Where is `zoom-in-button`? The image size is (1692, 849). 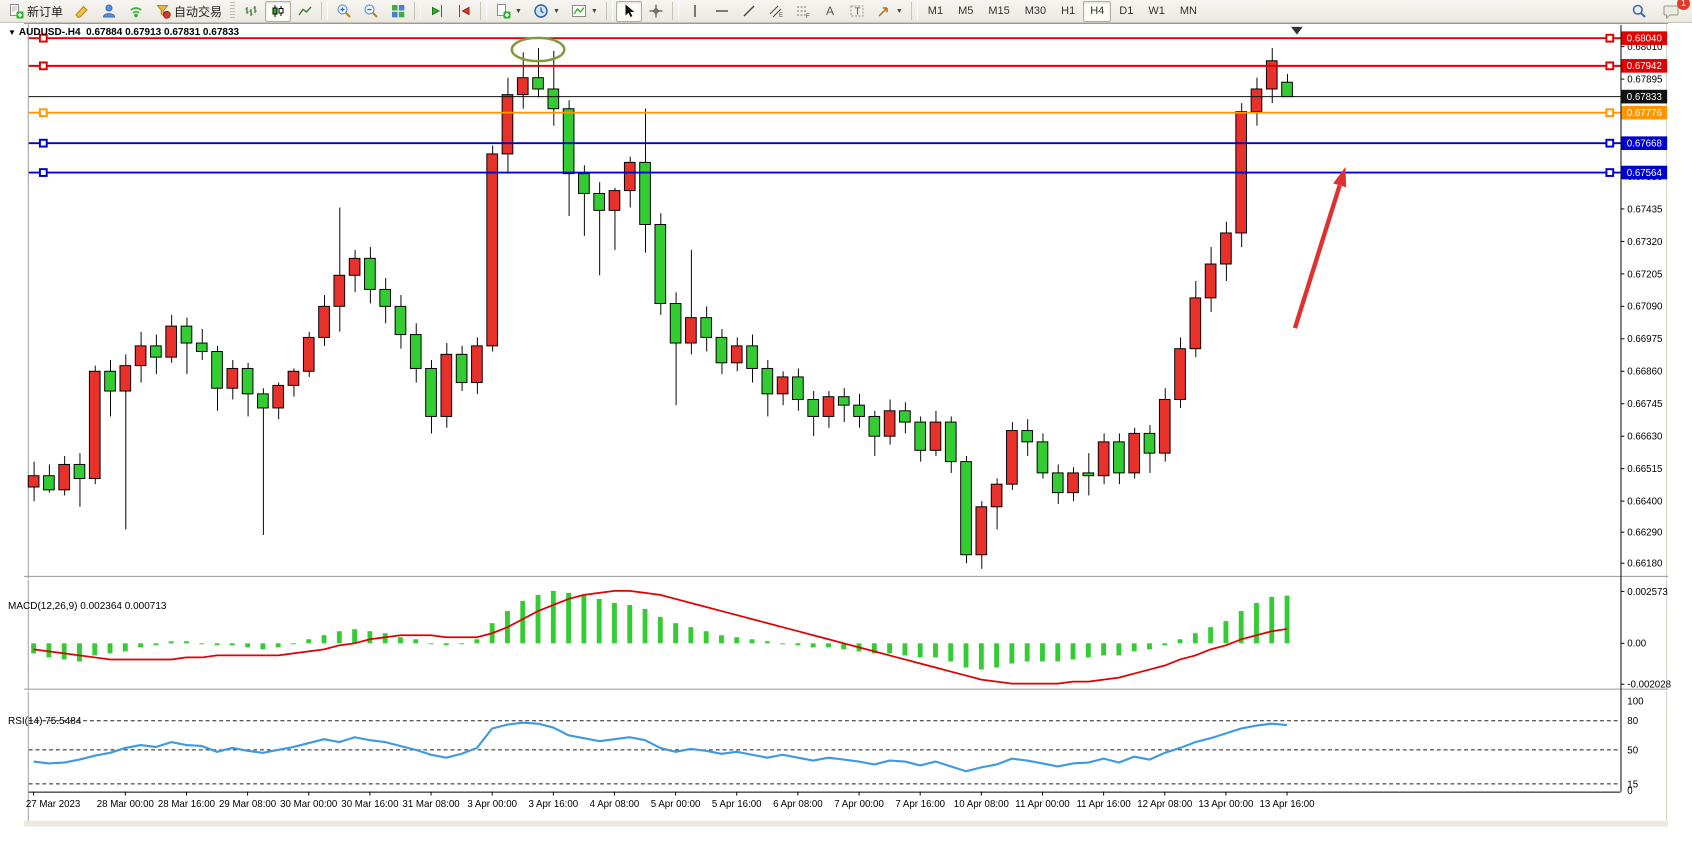
zoom-in-button is located at coordinates (344, 11).